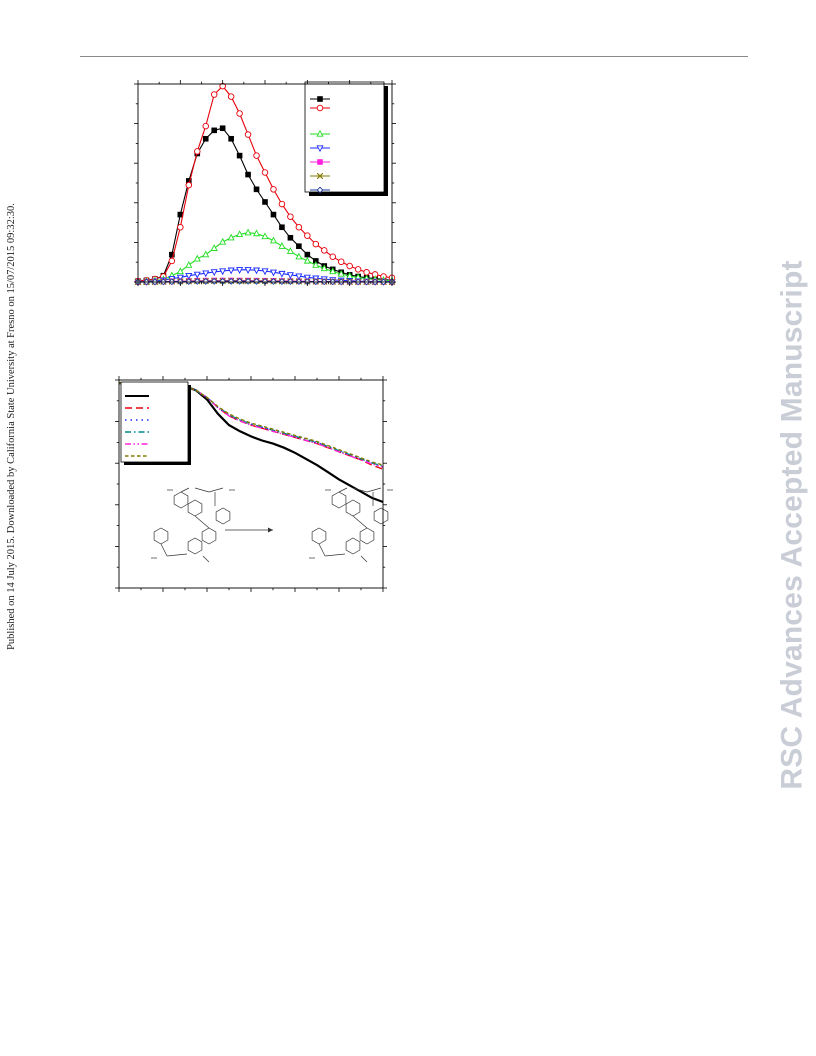 The image size is (816, 1056). I want to click on header-rule, so click(414, 56).